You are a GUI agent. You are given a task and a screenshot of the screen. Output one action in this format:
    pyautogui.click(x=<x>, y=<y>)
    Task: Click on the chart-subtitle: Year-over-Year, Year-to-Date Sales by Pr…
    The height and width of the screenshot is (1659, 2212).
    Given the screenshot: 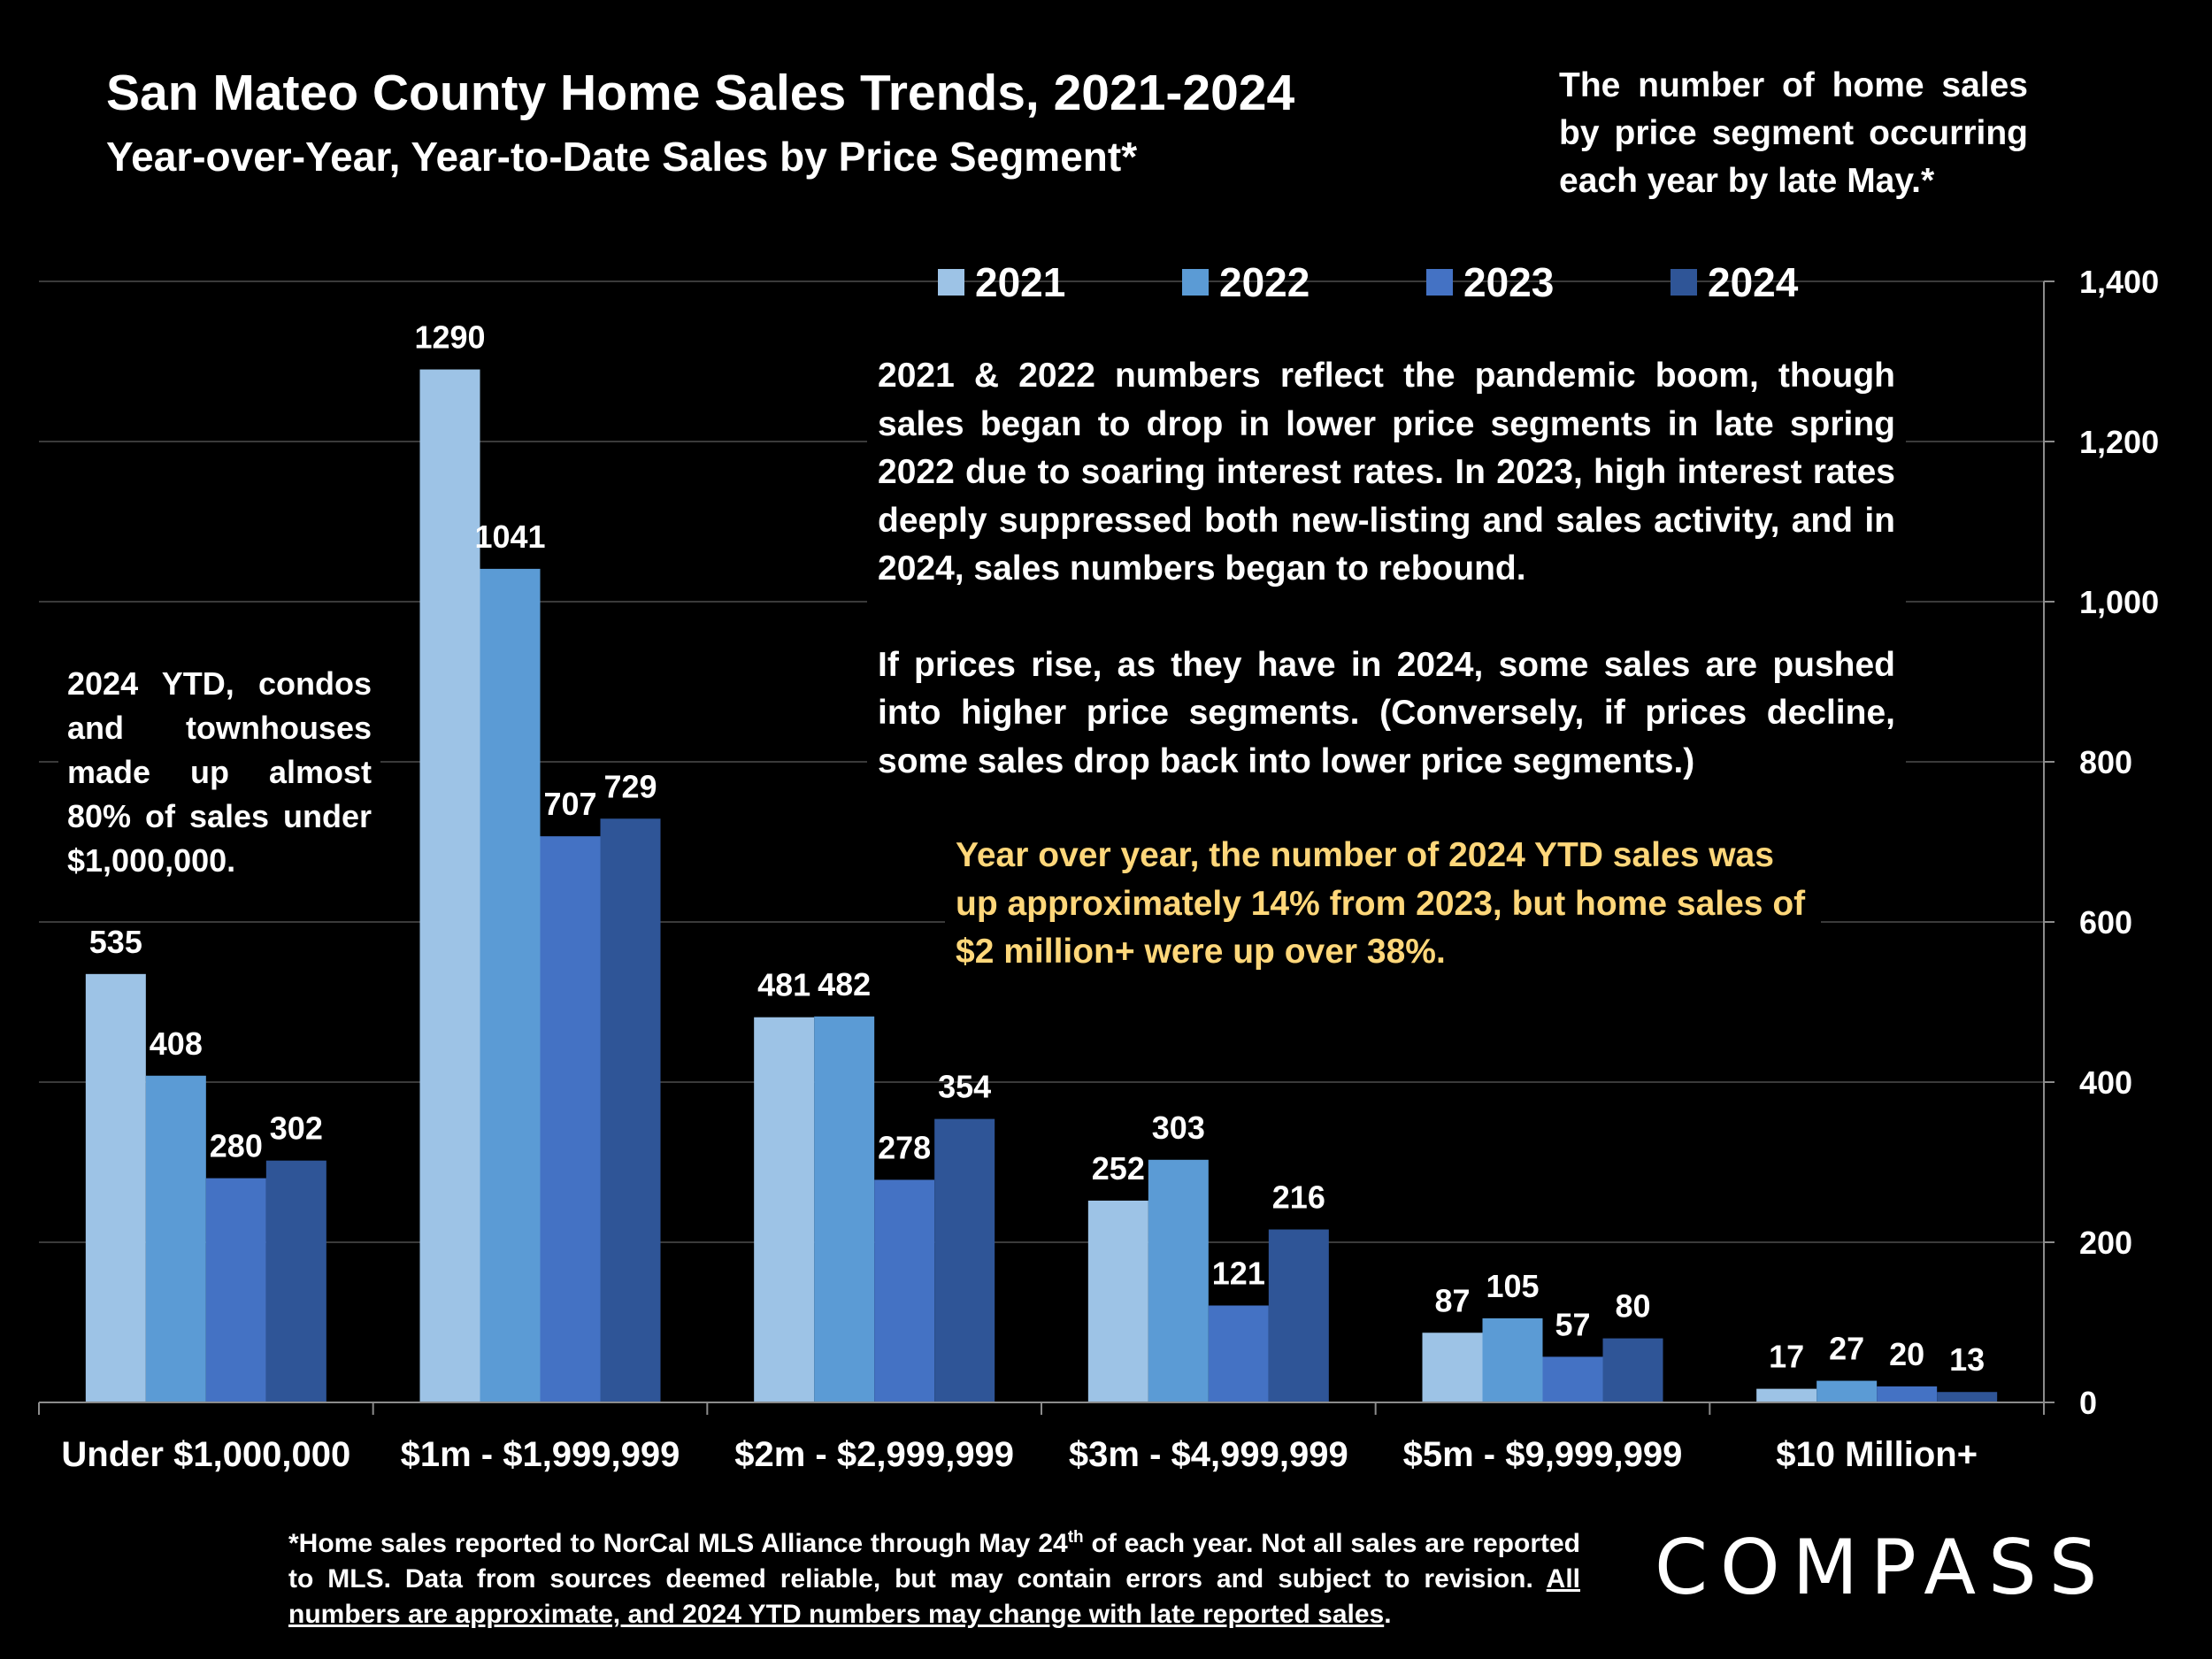 What is the action you would take?
    pyautogui.click(x=622, y=157)
    